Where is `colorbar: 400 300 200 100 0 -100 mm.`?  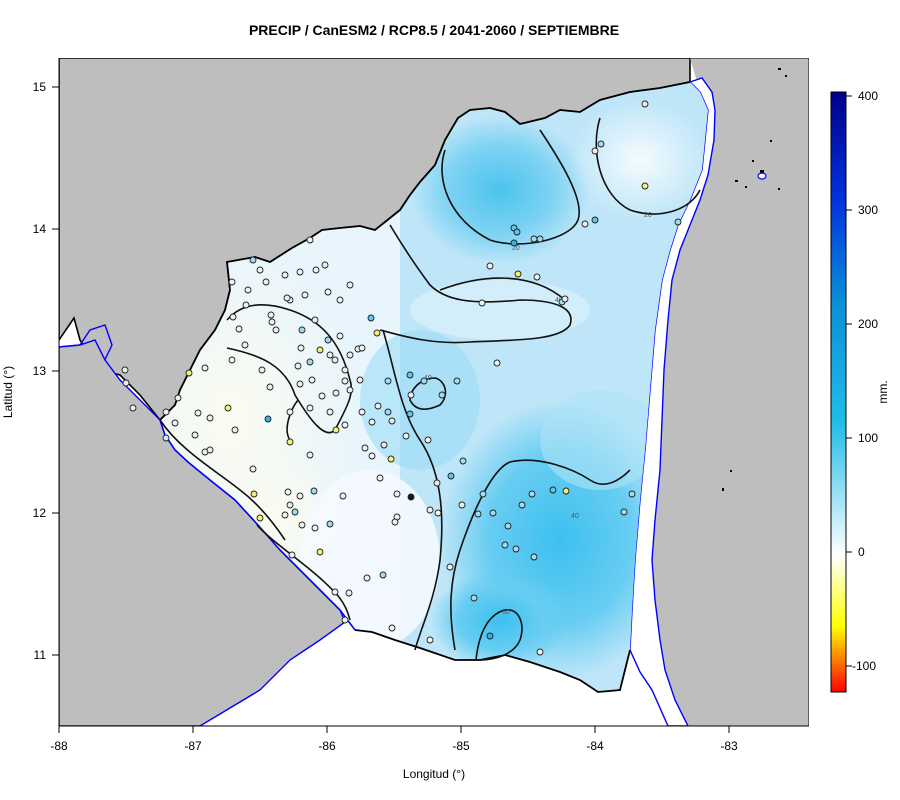
colorbar: 400 300 200 100 0 -100 mm. is located at coordinates (860, 391).